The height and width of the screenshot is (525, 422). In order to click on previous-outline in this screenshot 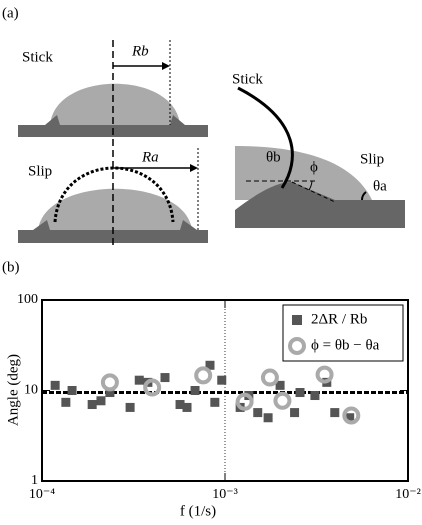, I will do `click(114, 194)`.